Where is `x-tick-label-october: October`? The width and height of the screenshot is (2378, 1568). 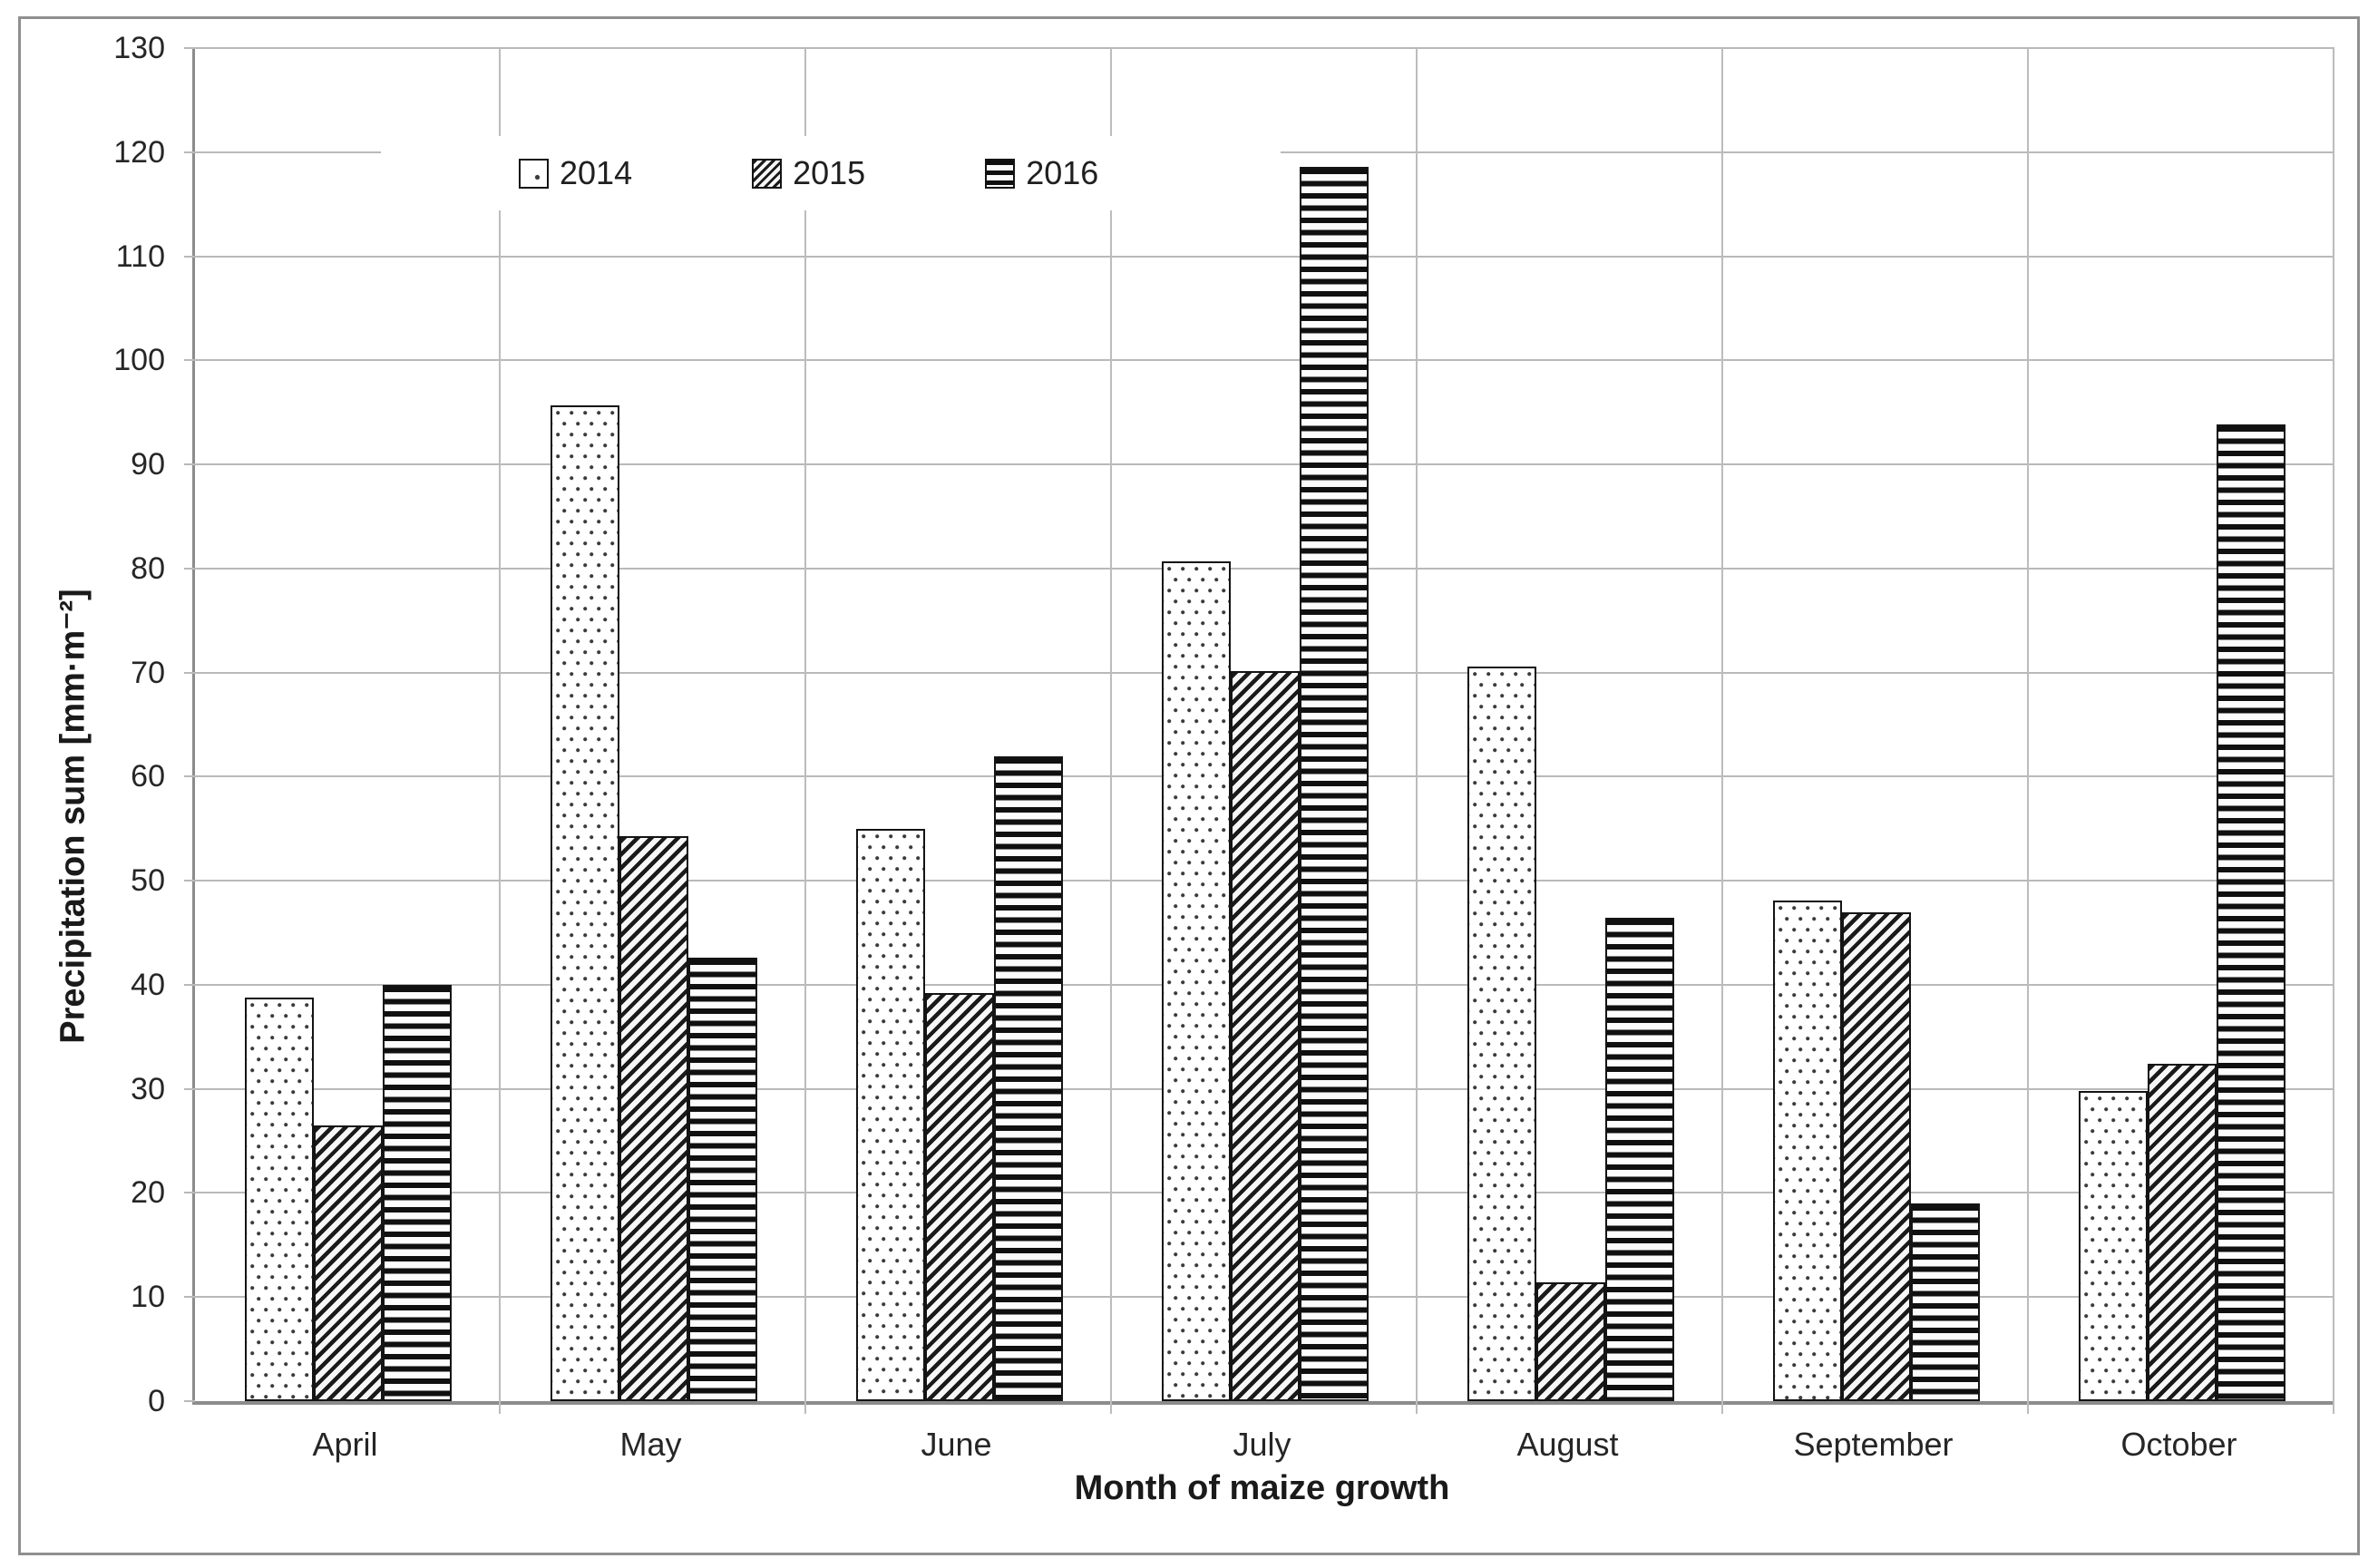
x-tick-label-october: October is located at coordinates (2178, 1444).